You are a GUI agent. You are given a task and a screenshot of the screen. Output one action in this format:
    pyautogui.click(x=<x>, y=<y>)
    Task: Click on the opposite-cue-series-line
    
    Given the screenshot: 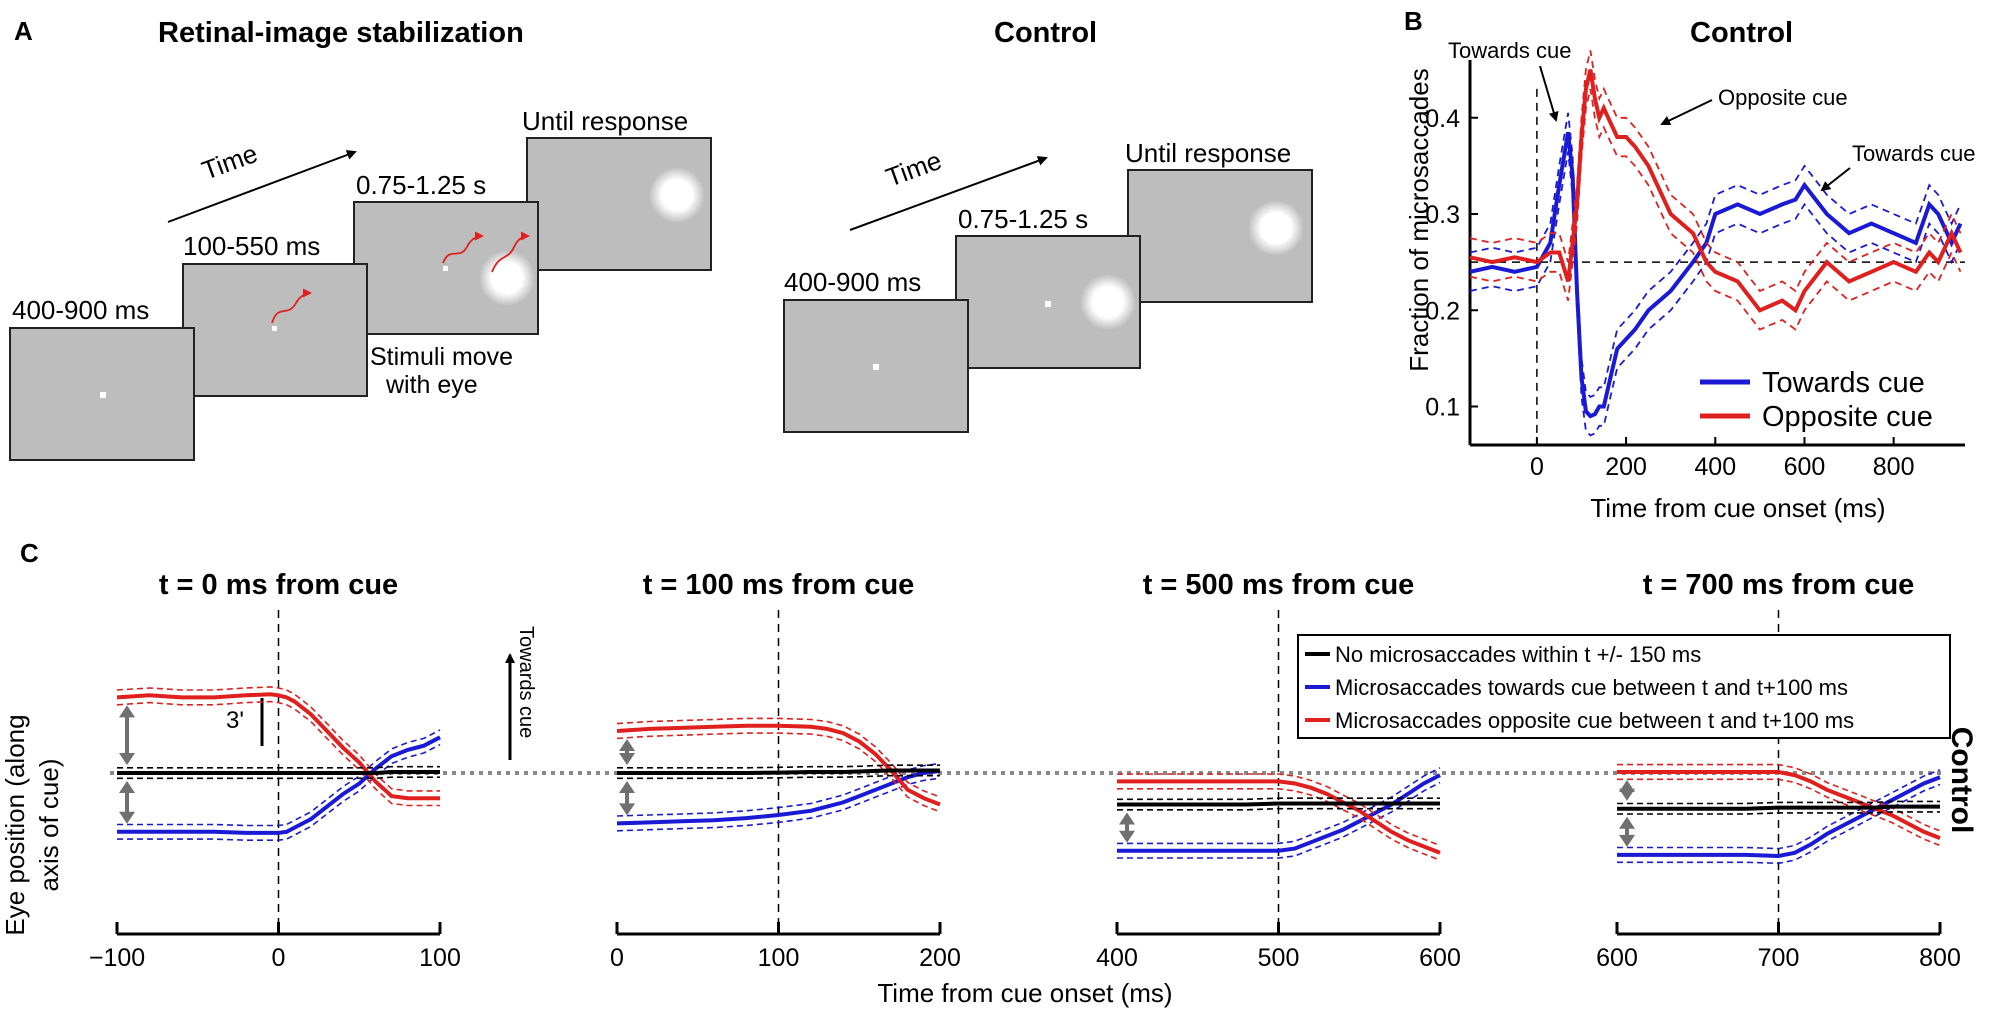 What is the action you would take?
    pyautogui.click(x=1716, y=191)
    